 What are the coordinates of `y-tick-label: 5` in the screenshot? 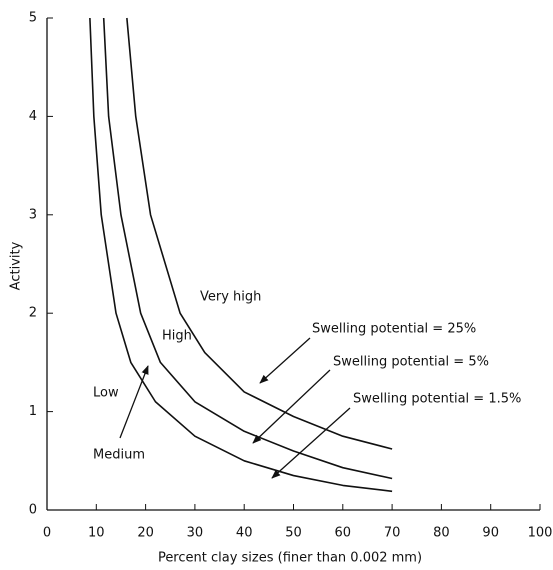 It's located at (33, 18).